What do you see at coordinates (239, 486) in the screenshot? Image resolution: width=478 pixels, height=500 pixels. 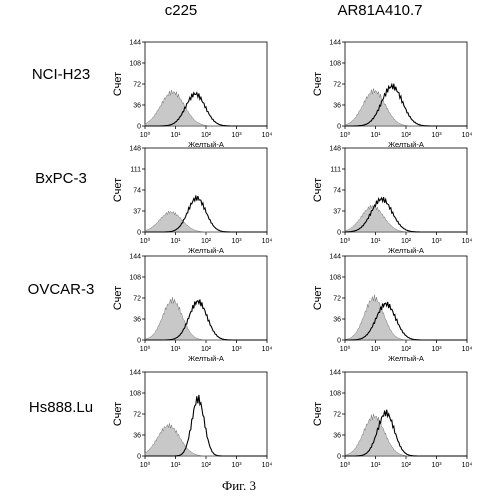 I see `figure-caption: Фиг. 3` at bounding box center [239, 486].